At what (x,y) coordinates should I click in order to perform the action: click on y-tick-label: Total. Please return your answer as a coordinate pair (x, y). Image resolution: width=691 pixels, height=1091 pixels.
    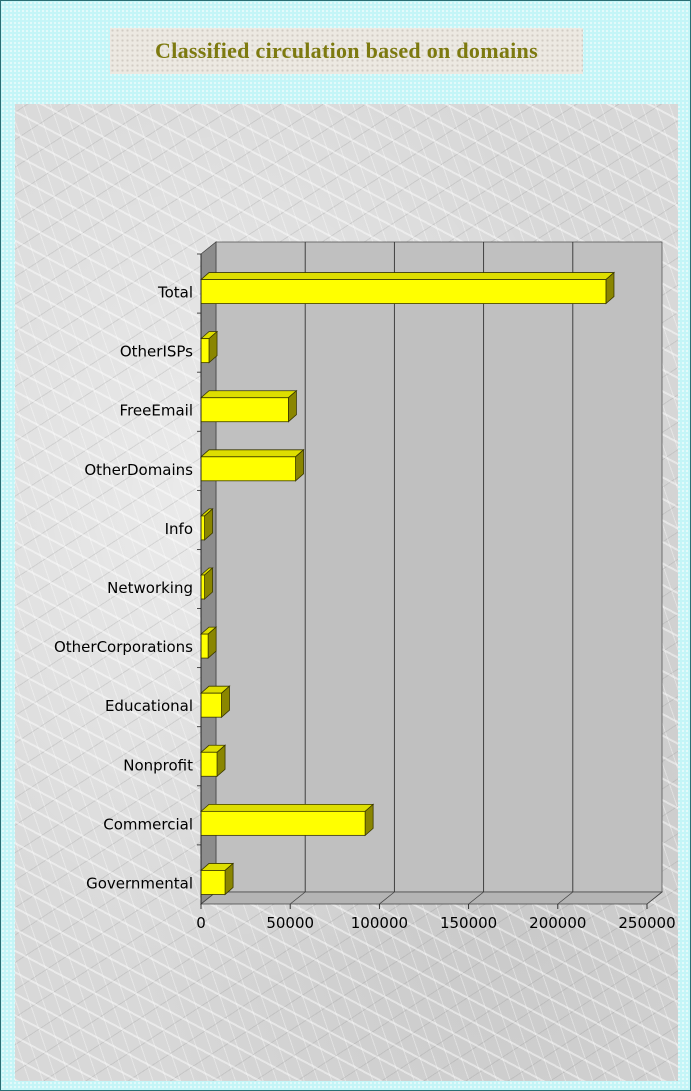
    Looking at the image, I should click on (175, 293).